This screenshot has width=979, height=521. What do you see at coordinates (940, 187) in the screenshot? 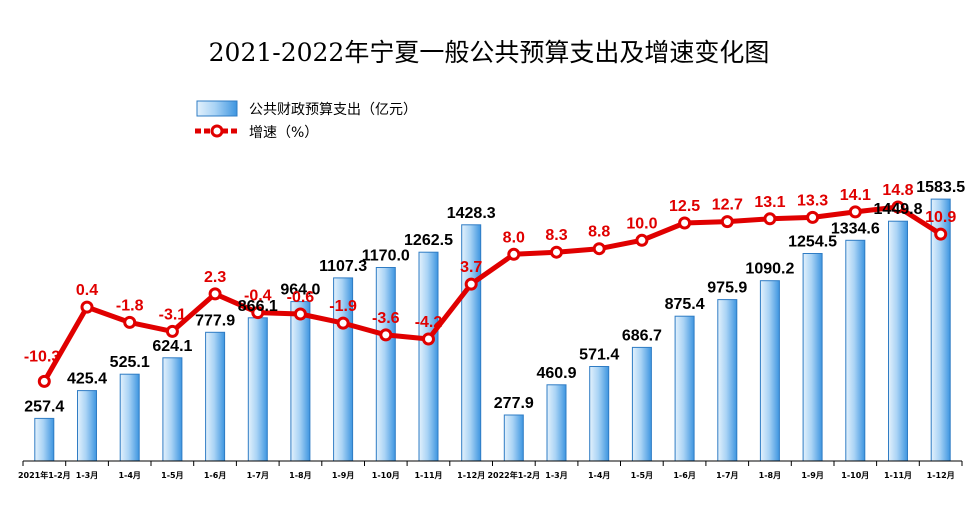
I see `bar-value-label: 1583.5` at bounding box center [940, 187].